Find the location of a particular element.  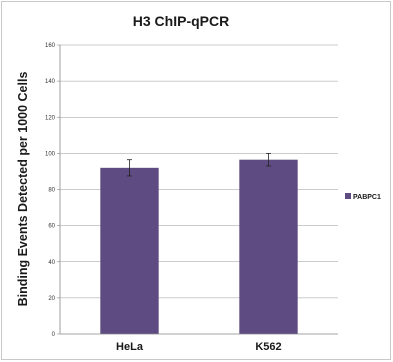

legend: PABPC1 is located at coordinates (363, 197).